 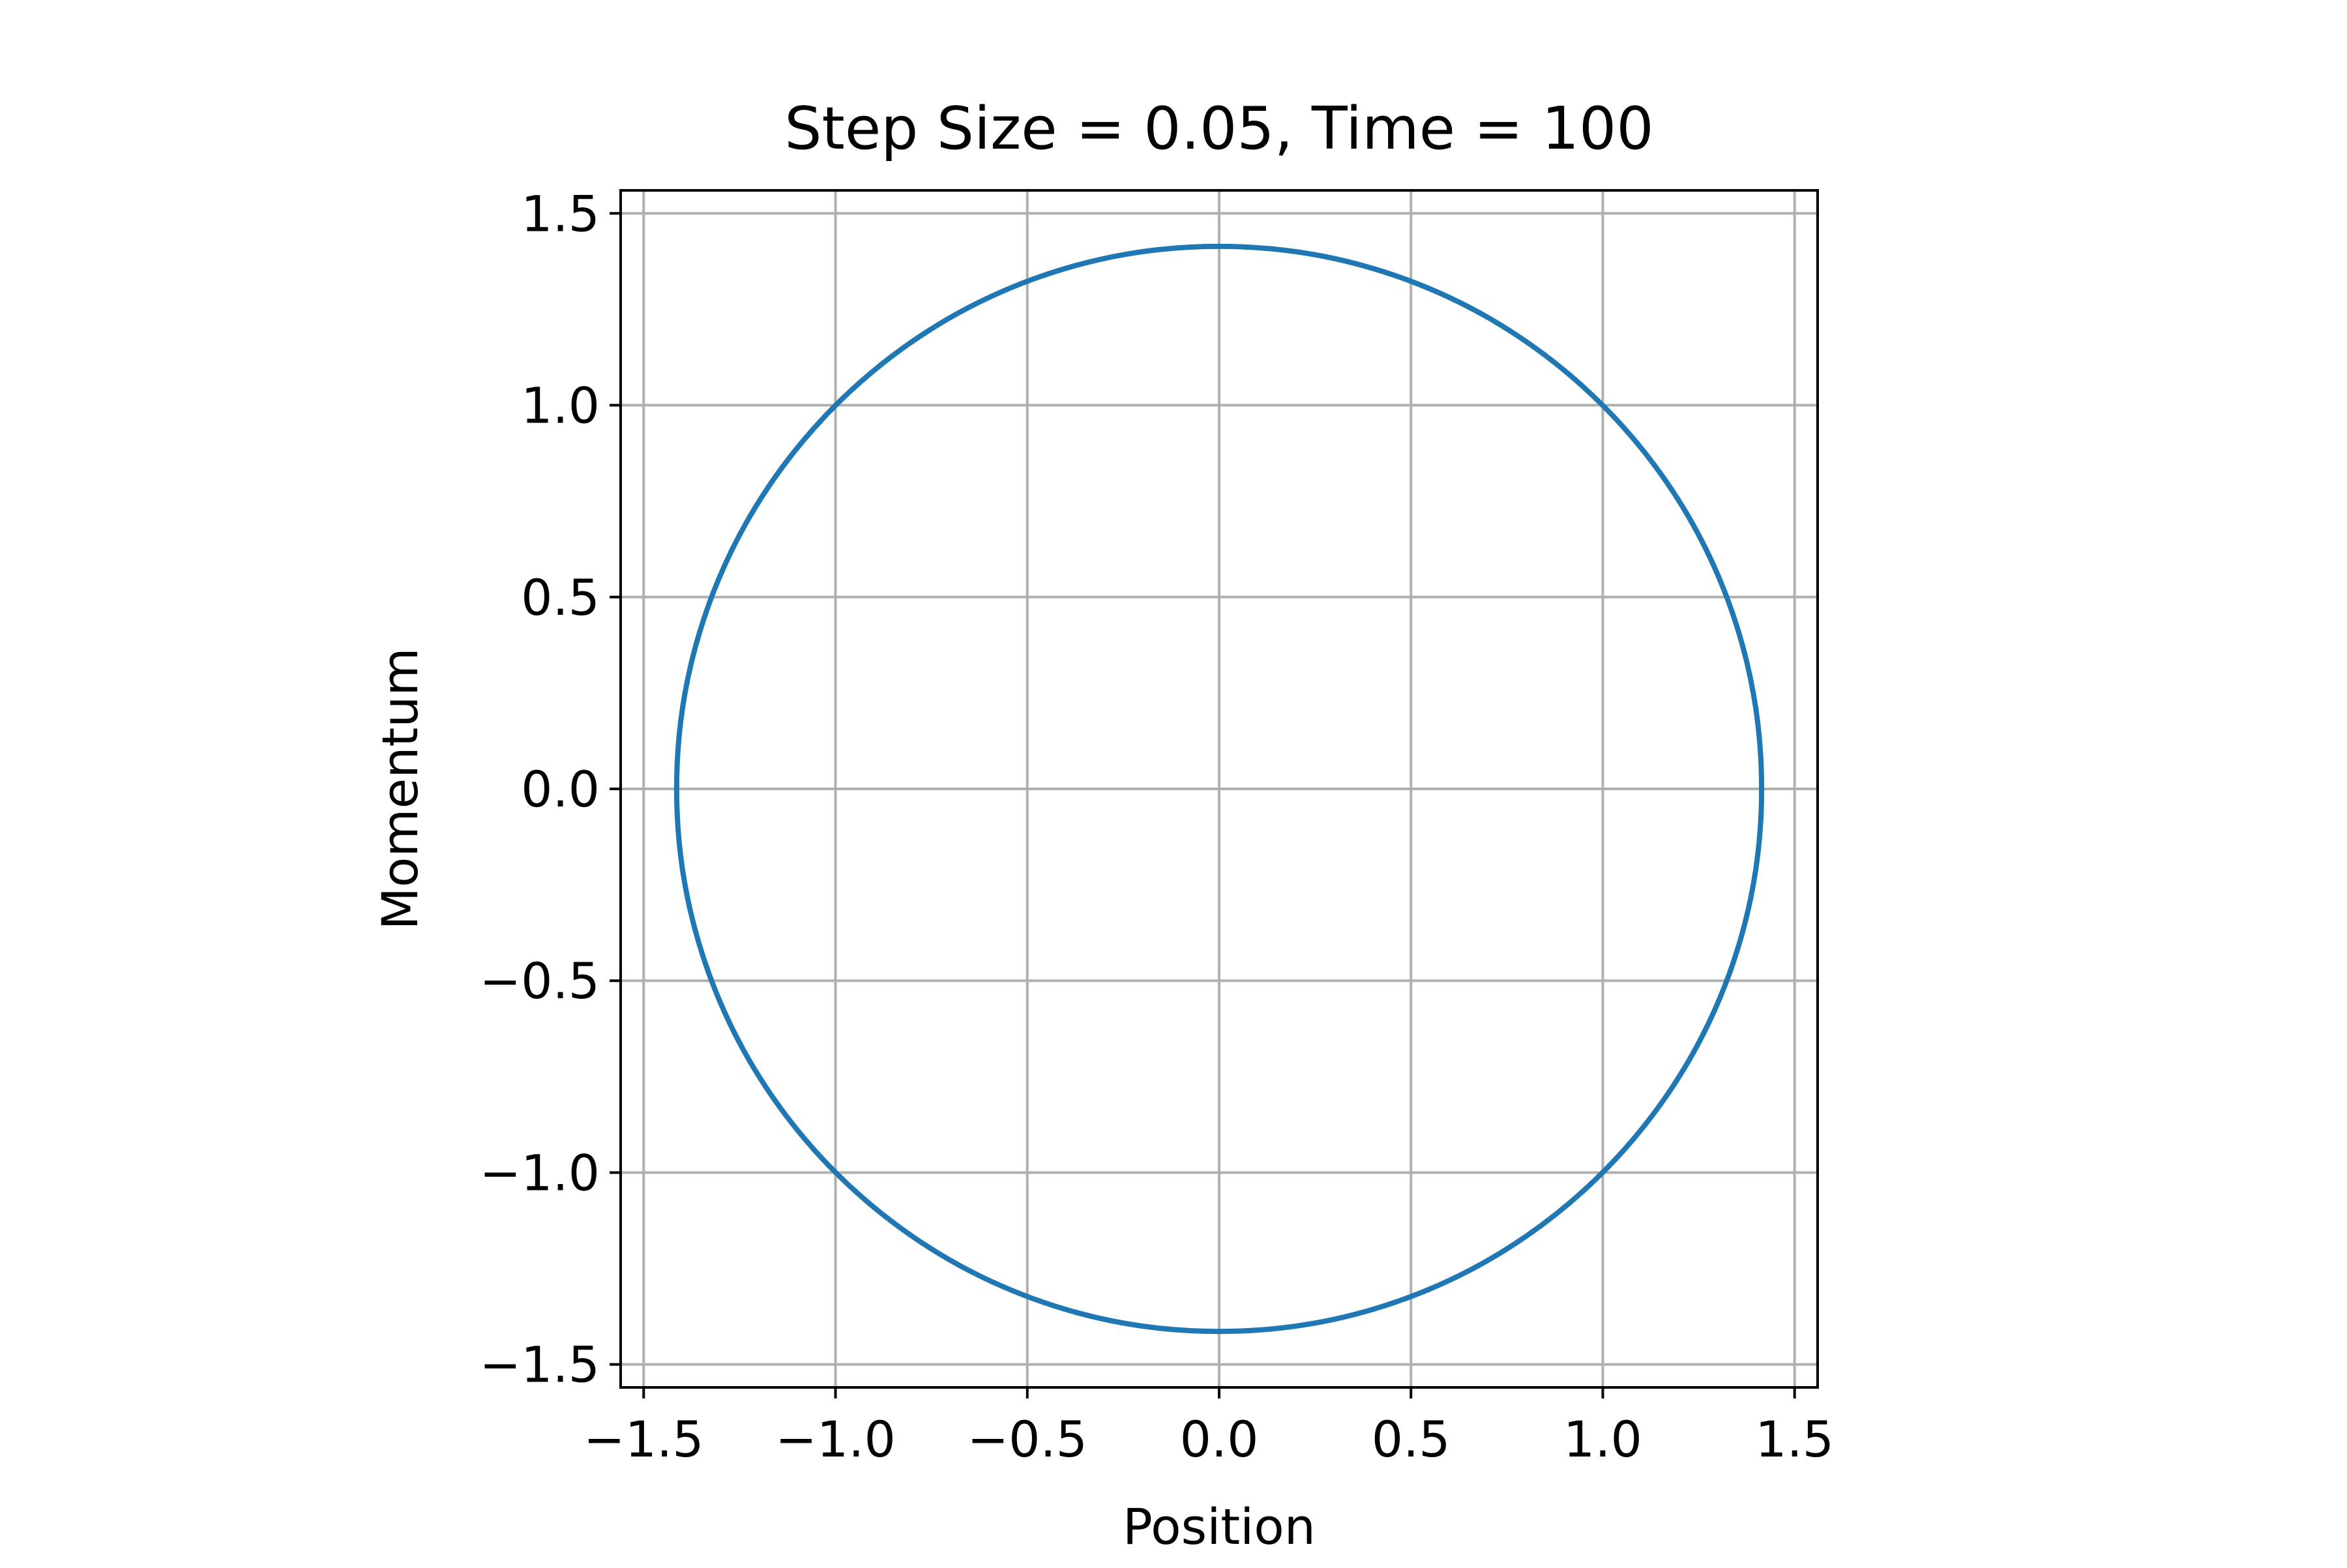 I want to click on x-axis-label: Position, so click(x=1219, y=1527).